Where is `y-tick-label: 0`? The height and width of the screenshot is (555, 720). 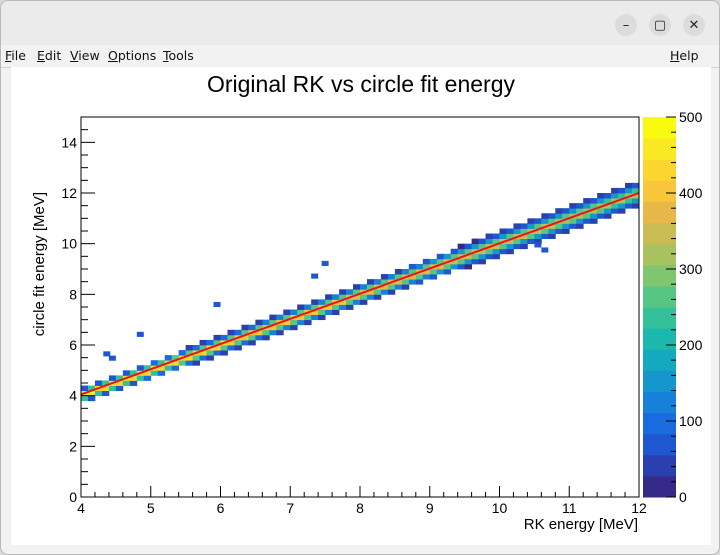
y-tick-label: 0 is located at coordinates (73, 497).